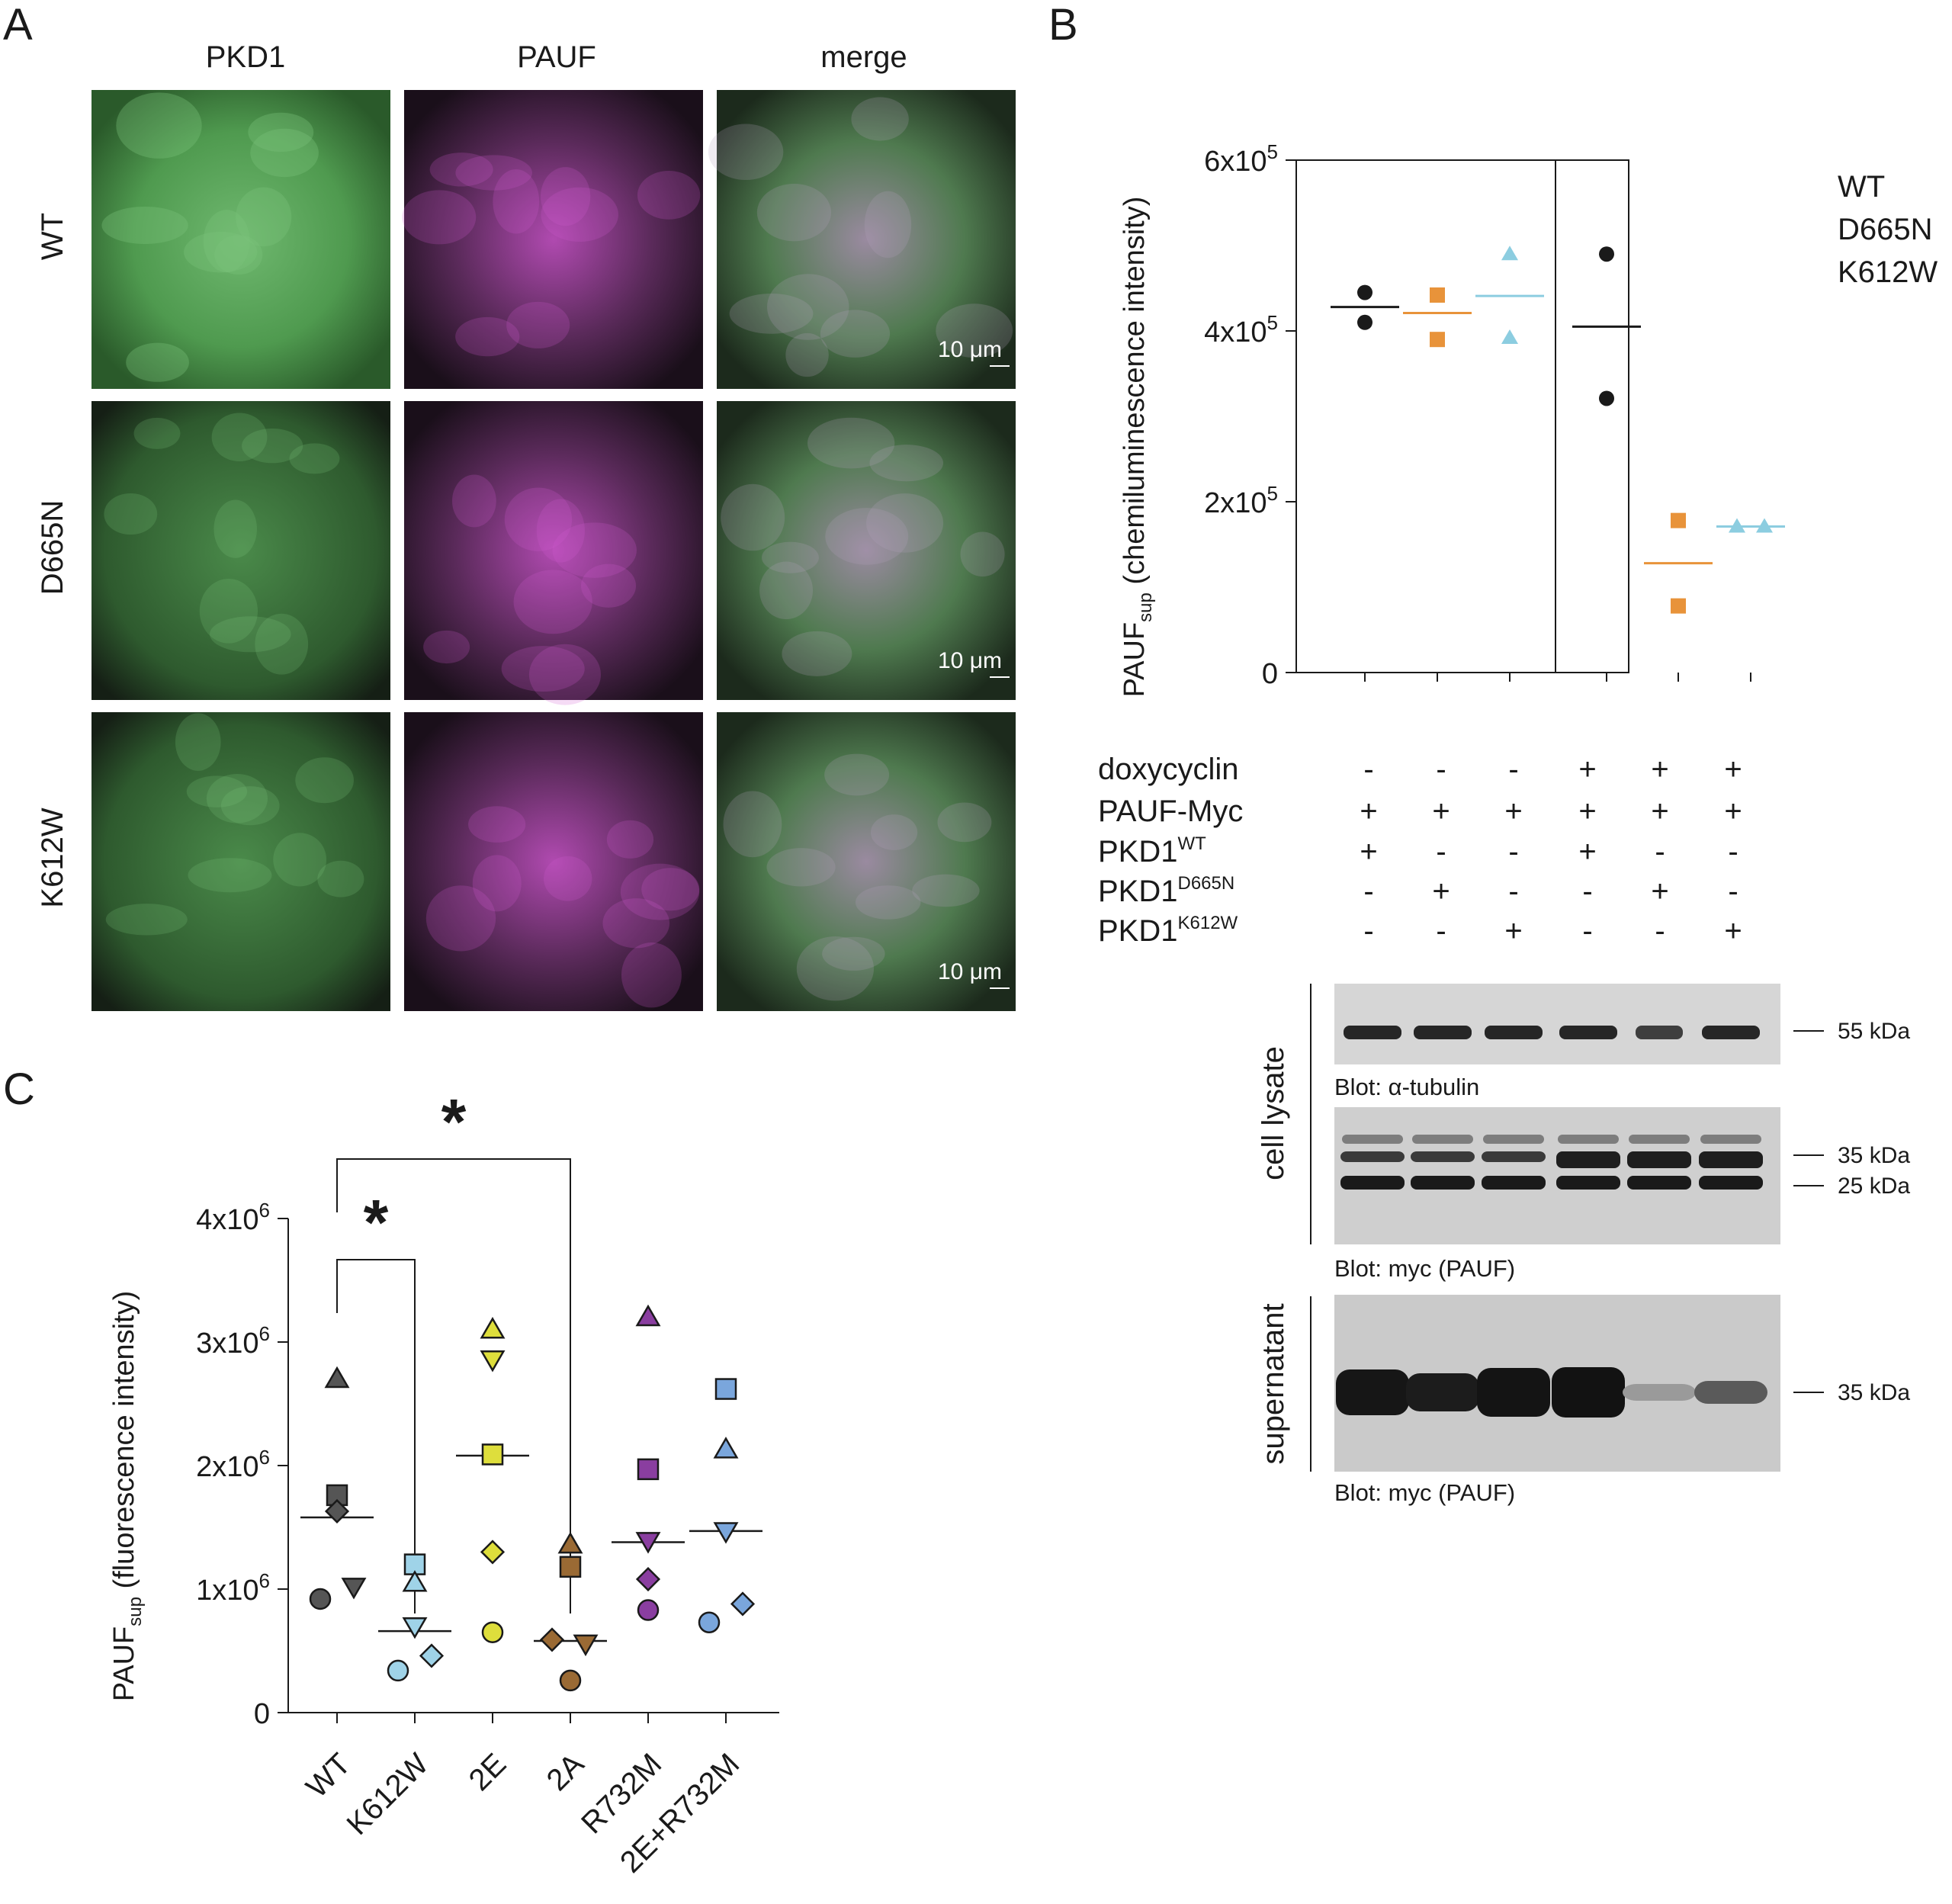 This screenshot has width=1952, height=1904. I want to click on panel-b-y-tick-label: 6x10⁵, so click(1241, 159).